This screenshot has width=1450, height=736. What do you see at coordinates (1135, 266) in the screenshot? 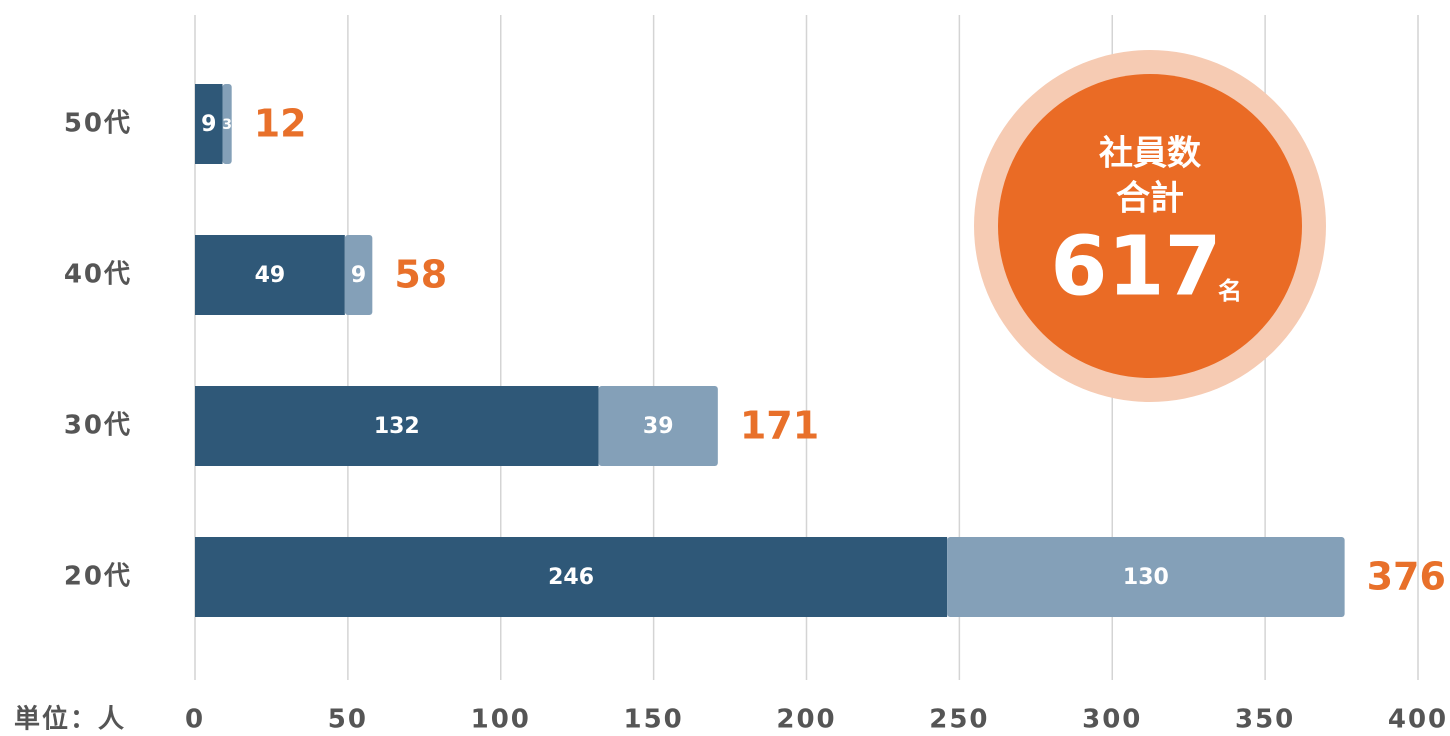
I see `badge-value: 617` at bounding box center [1135, 266].